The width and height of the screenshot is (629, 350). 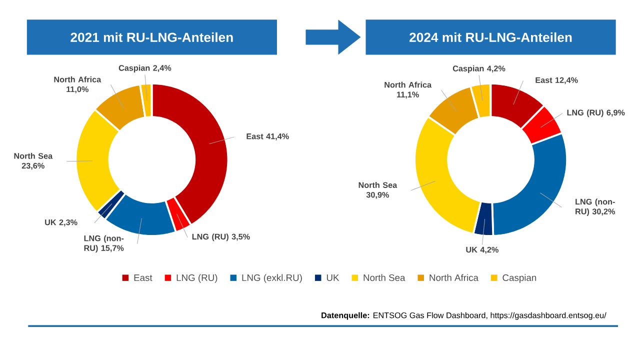 What do you see at coordinates (557, 80) in the screenshot?
I see `data-label: East 12,4%` at bounding box center [557, 80].